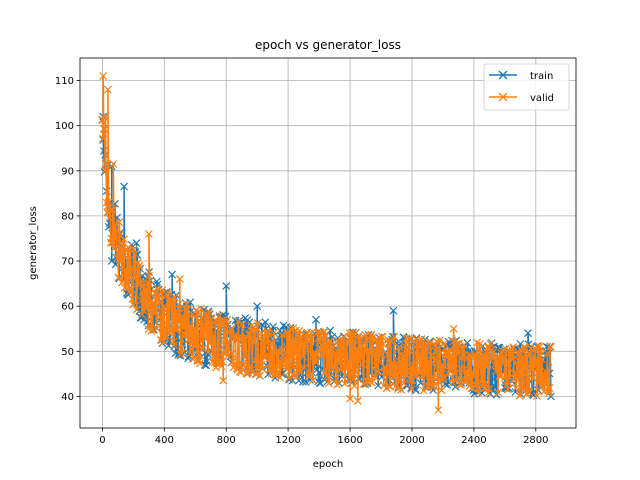 This screenshot has height=480, width=640. I want to click on chart-title: epoch vs generator_loss, so click(328, 45).